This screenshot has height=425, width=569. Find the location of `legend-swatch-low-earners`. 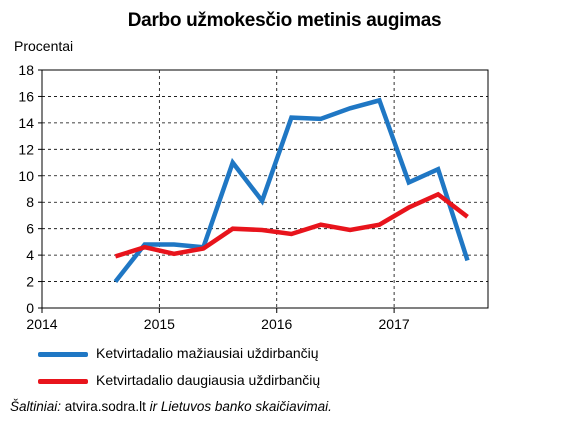

legend-swatch-low-earners is located at coordinates (63, 354).